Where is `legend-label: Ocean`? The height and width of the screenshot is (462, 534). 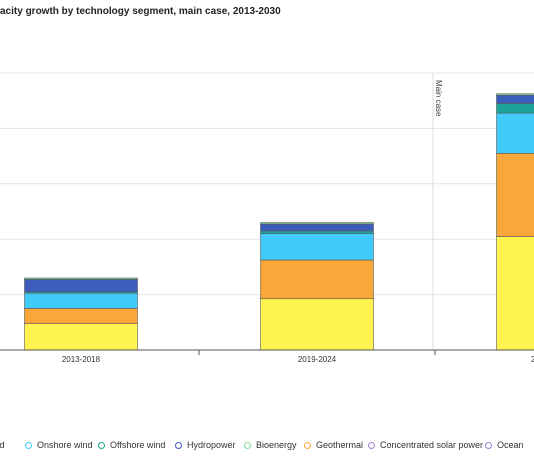
legend-label: Ocean is located at coordinates (510, 445).